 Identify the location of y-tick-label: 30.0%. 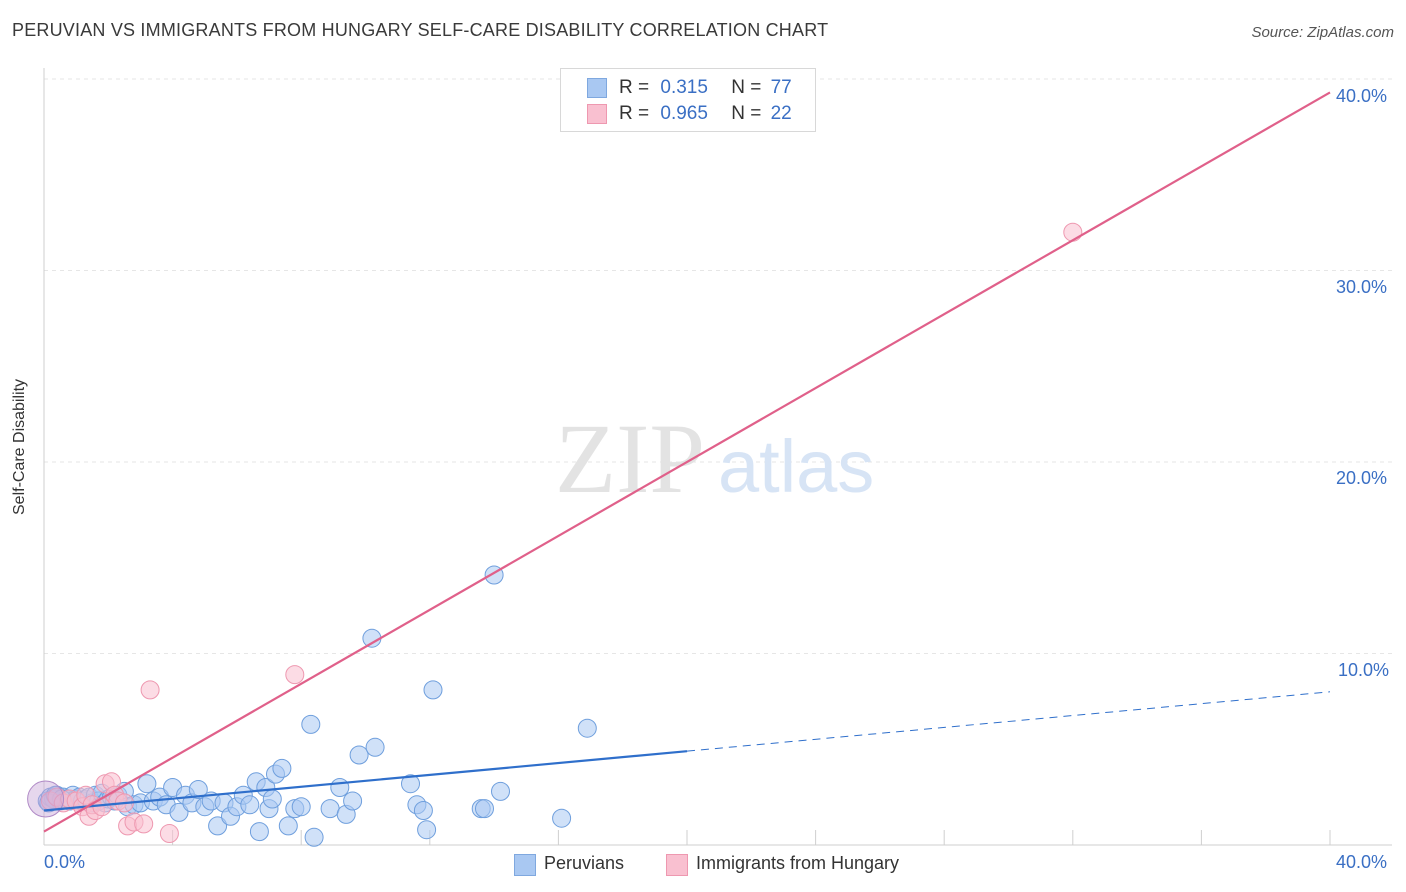
(1362, 287).